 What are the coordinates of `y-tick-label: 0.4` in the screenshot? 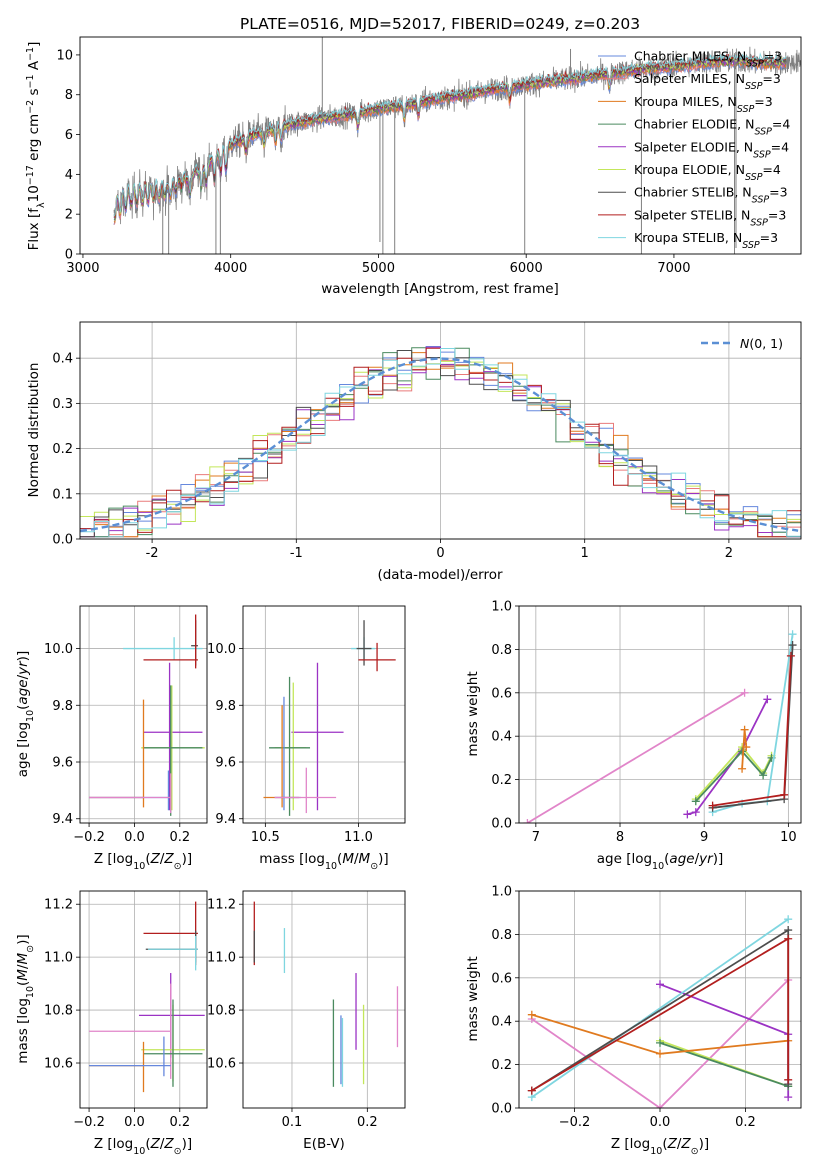 It's located at (501, 1022).